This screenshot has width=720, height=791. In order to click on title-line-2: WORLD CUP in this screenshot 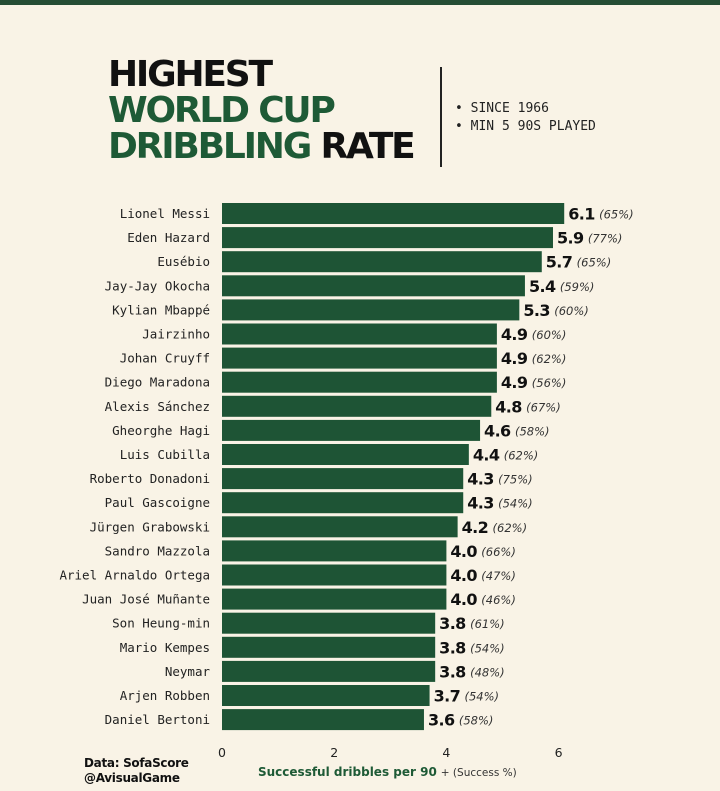, I will do `click(222, 110)`.